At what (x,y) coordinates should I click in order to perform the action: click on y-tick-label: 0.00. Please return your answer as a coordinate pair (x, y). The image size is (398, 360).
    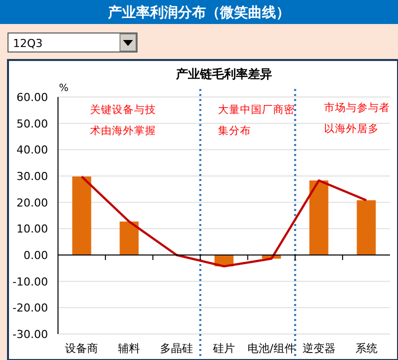
    Looking at the image, I should click on (36, 255).